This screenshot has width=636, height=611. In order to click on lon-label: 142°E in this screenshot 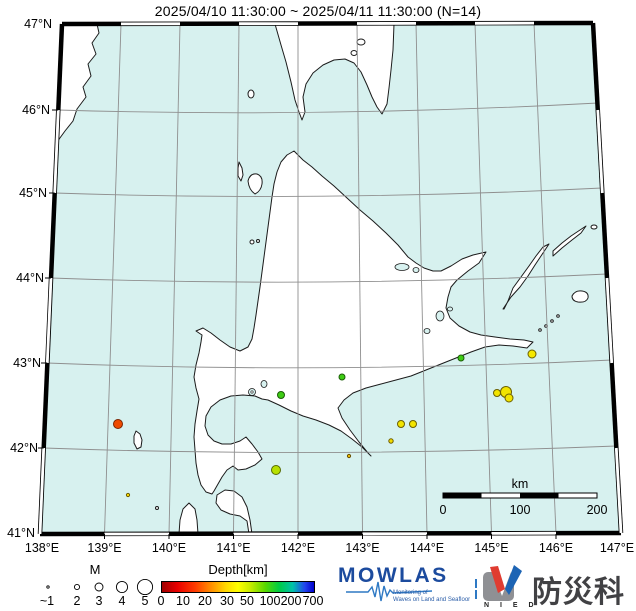, I will do `click(298, 548)`.